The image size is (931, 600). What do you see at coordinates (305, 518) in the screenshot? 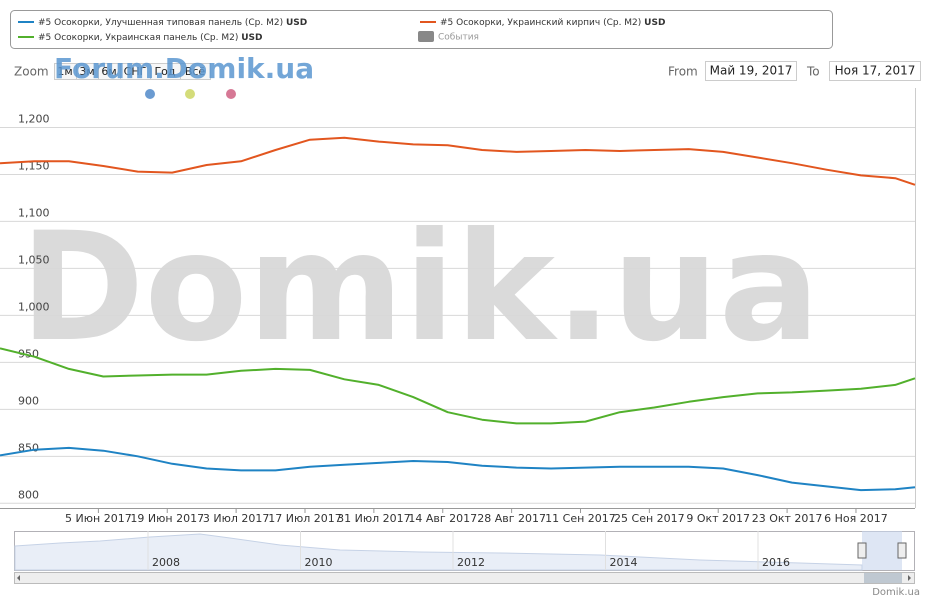
I see `x-tick-label: 17 Июл 2017` at bounding box center [305, 518].